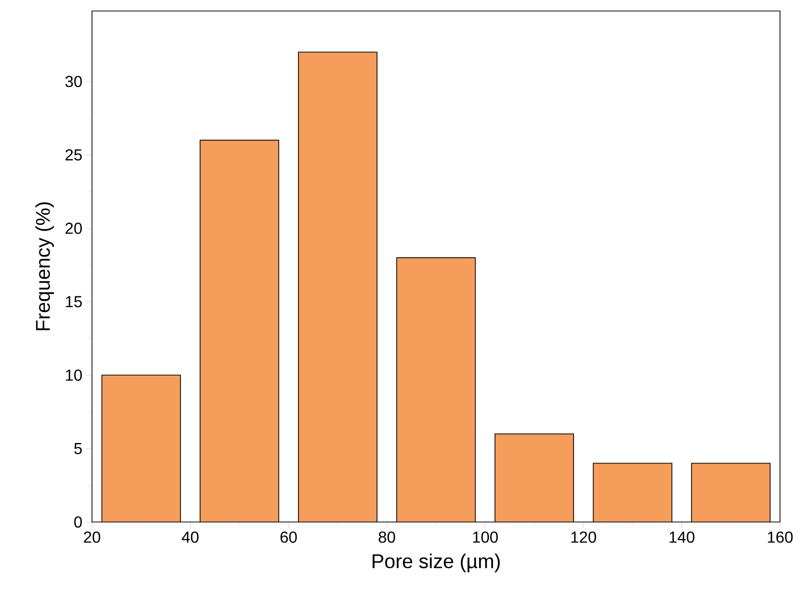 The height and width of the screenshot is (603, 798). I want to click on x-tick-label: 40, so click(190, 537).